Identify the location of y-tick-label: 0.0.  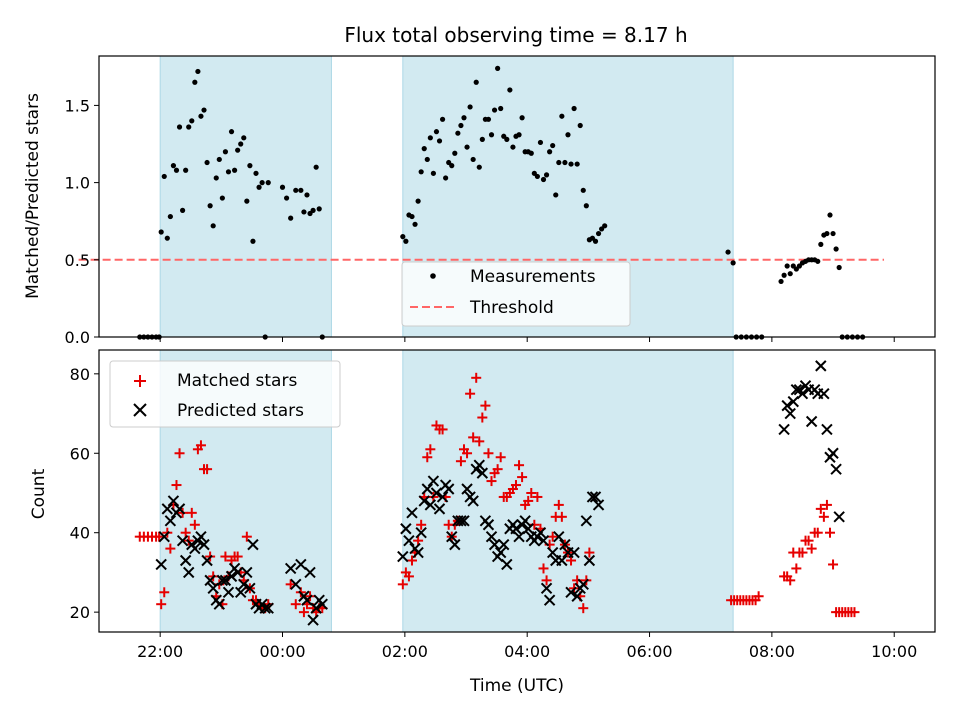
(77, 337).